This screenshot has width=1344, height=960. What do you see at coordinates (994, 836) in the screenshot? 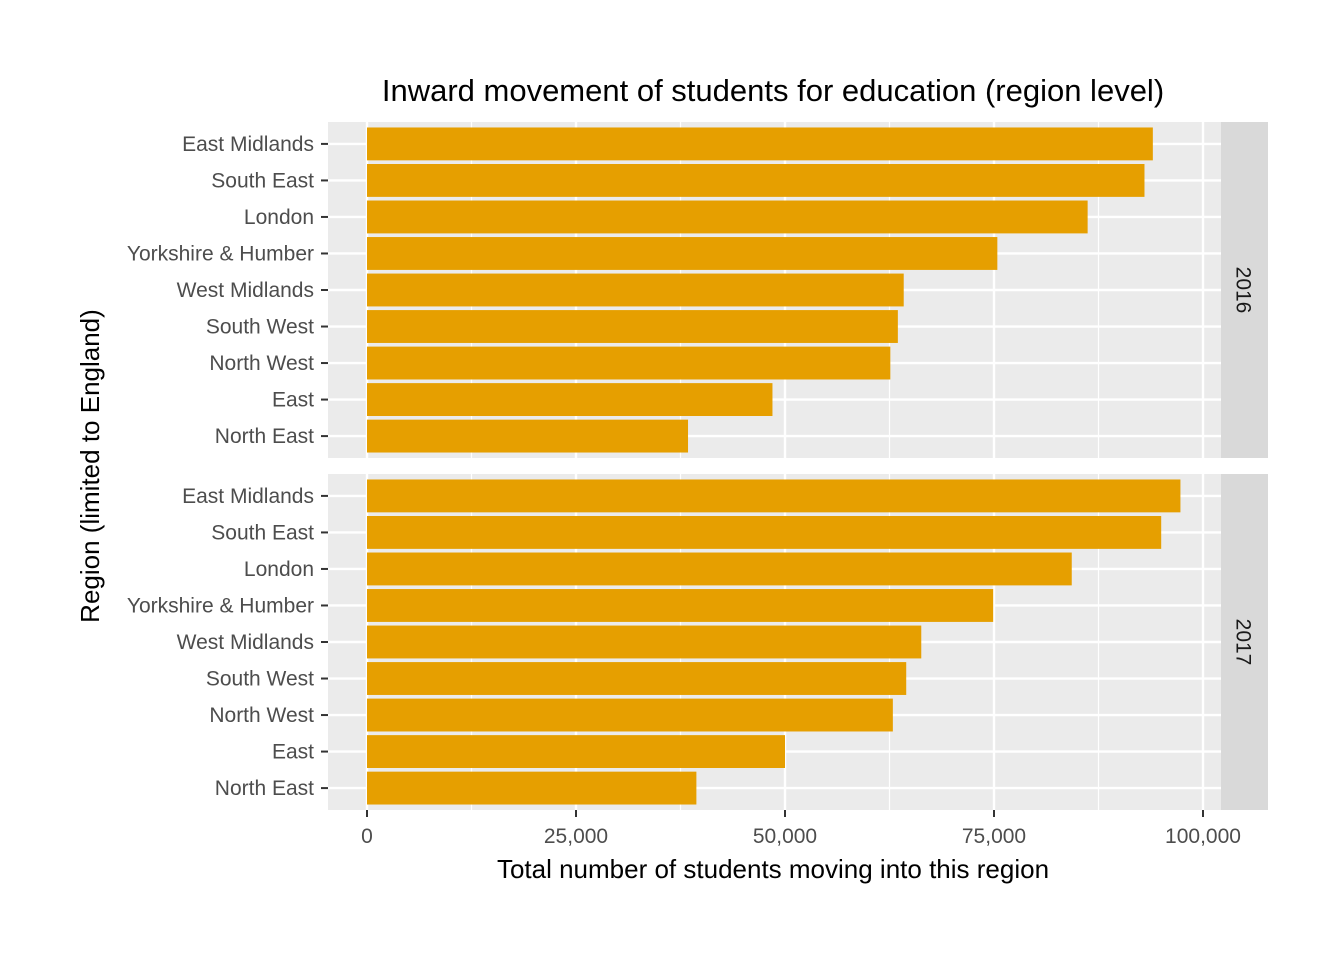
I see `x-tick-label: 75,000` at bounding box center [994, 836].